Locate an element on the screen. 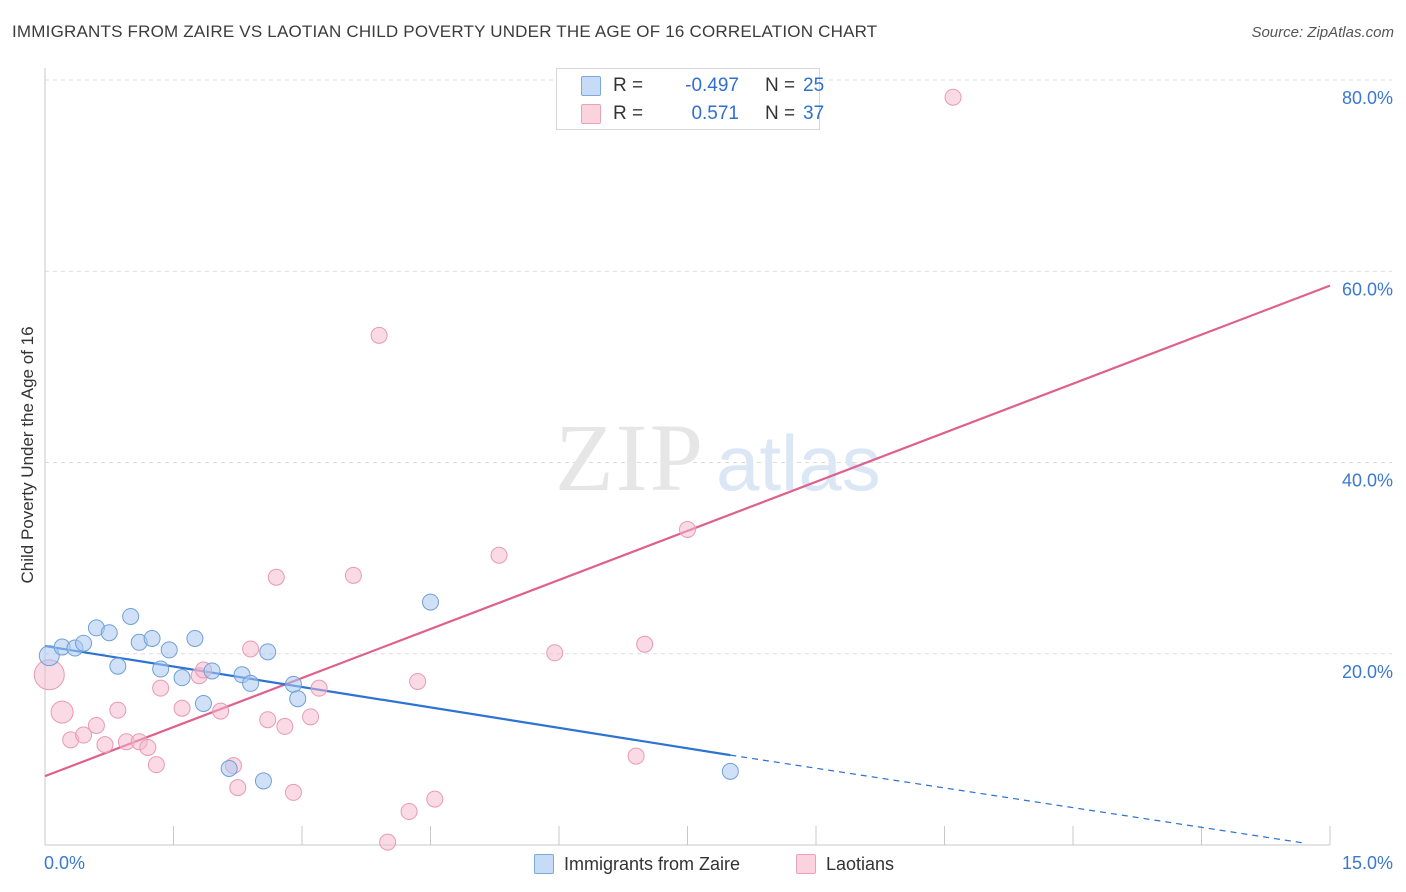 This screenshot has width=1406, height=892. stats-r-value: -0.497 is located at coordinates (712, 85).